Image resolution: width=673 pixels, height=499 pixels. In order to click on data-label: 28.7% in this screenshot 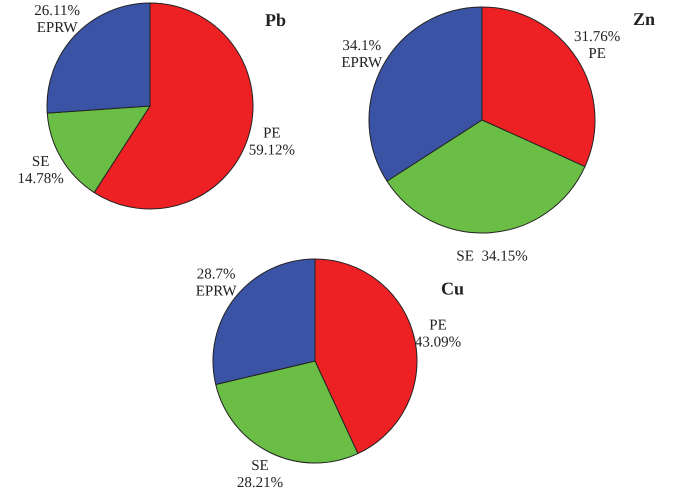, I will do `click(216, 274)`.